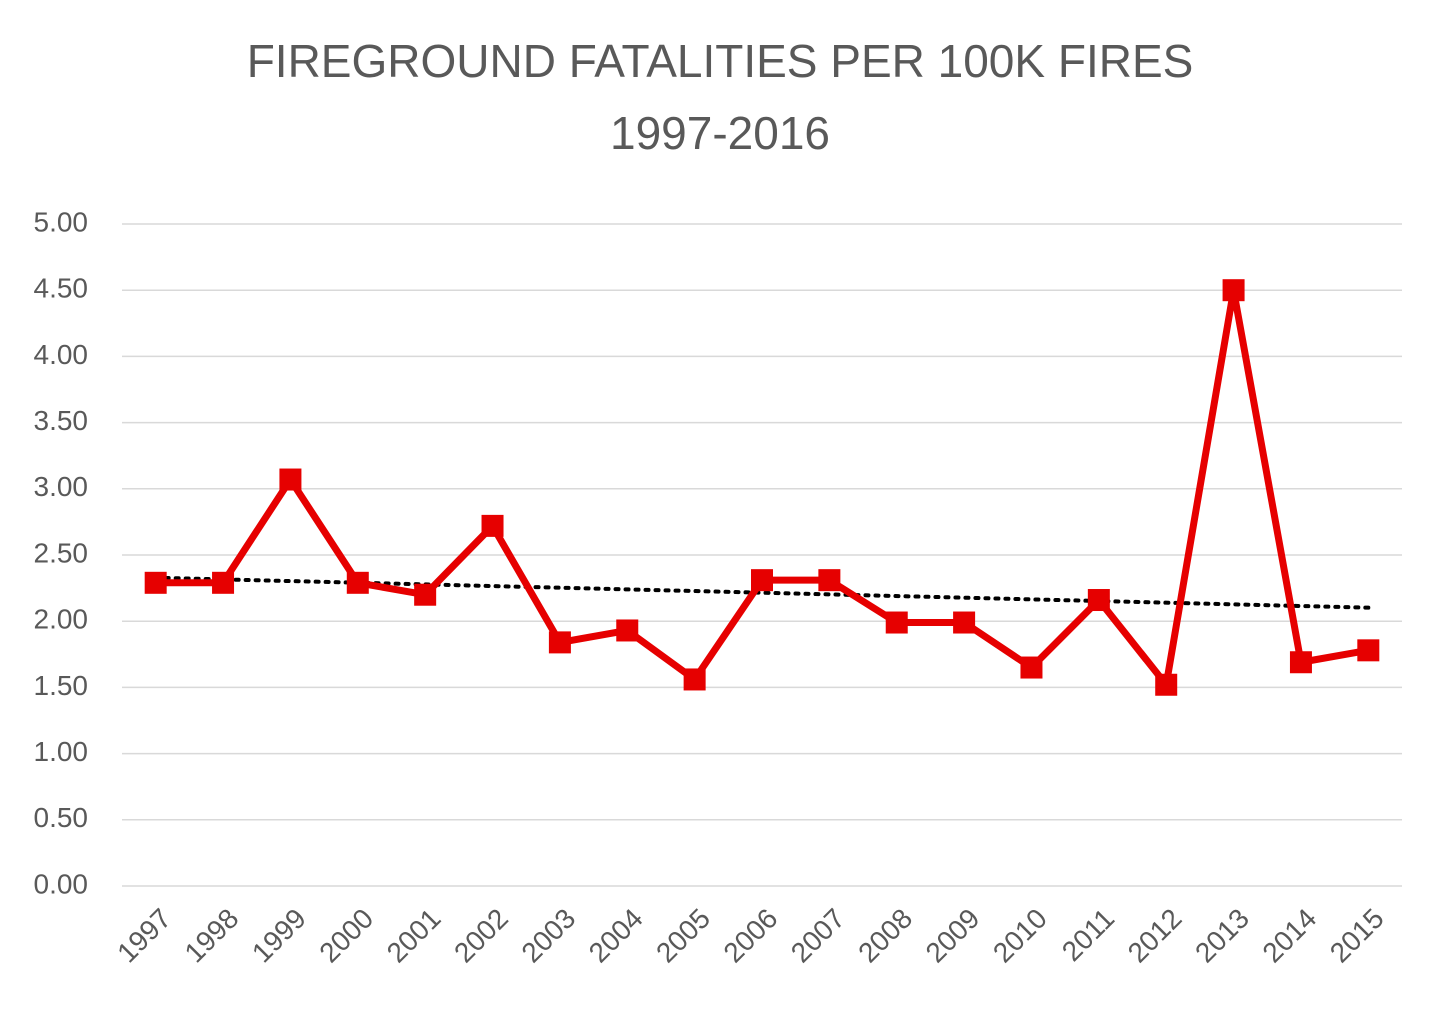 The width and height of the screenshot is (1440, 1016). Describe the element at coordinates (61, 420) in the screenshot. I see `y-tick-label: 3.50` at that location.